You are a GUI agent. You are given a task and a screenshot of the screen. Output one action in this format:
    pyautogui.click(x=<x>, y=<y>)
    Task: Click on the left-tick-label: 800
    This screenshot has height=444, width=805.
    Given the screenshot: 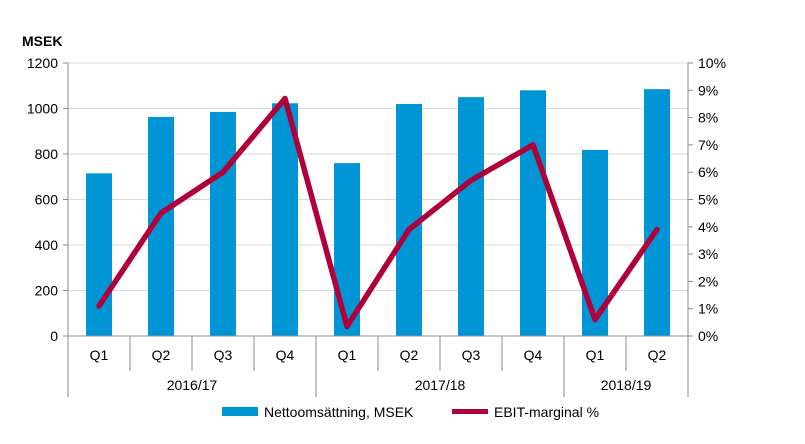 What is the action you would take?
    pyautogui.click(x=47, y=154)
    